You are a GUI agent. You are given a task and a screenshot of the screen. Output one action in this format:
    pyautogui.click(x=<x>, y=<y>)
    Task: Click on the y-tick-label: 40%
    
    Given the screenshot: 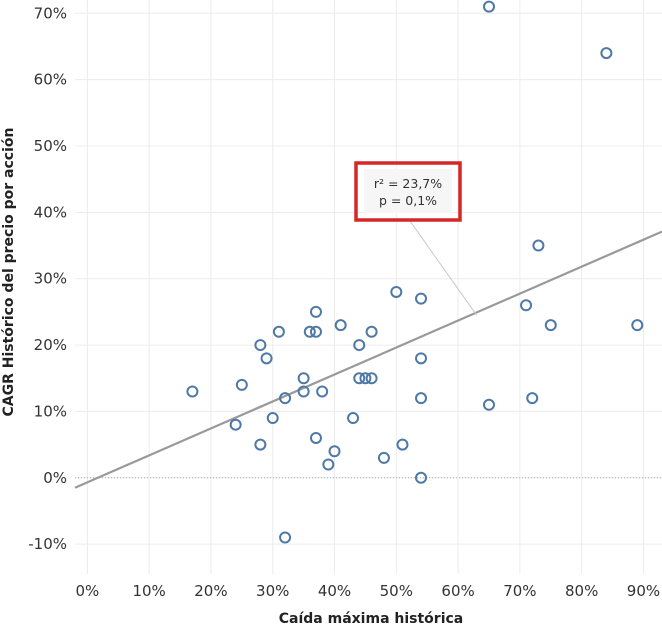 What is the action you would take?
    pyautogui.click(x=50, y=212)
    